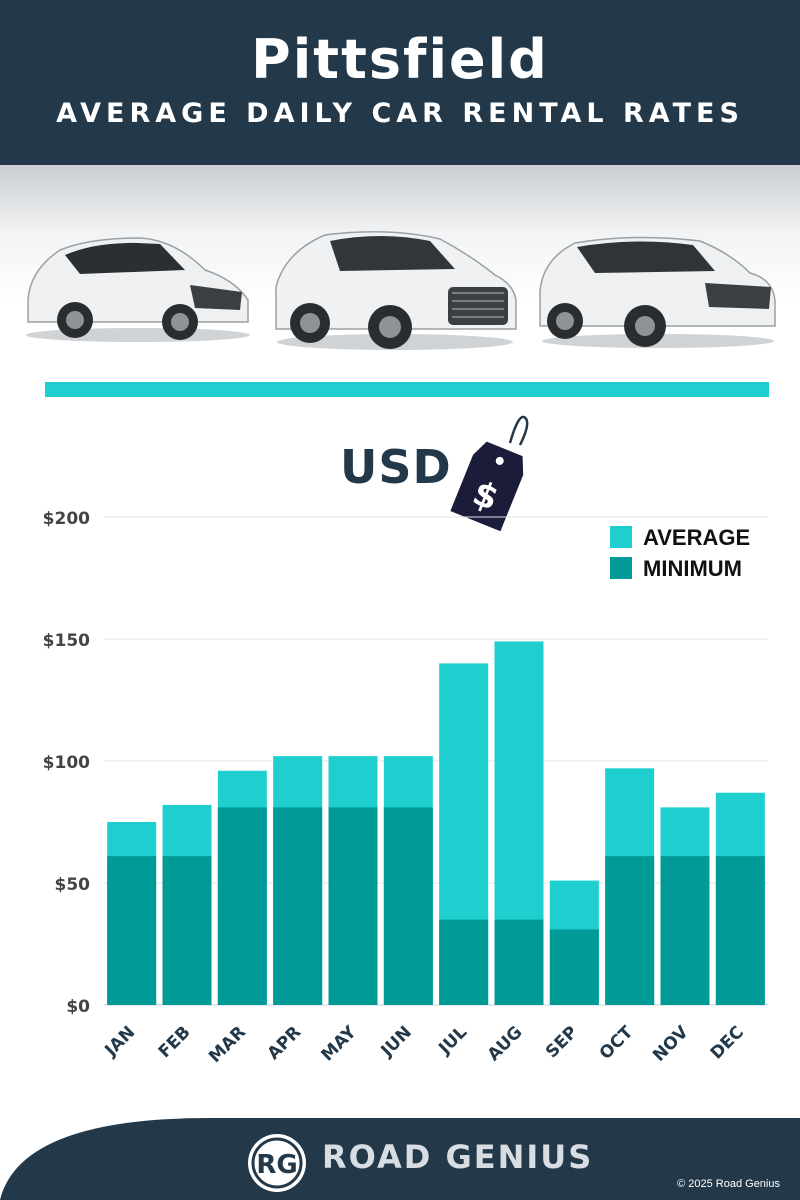  What do you see at coordinates (488, 474) in the screenshot?
I see `price-tag-icon: $` at bounding box center [488, 474].